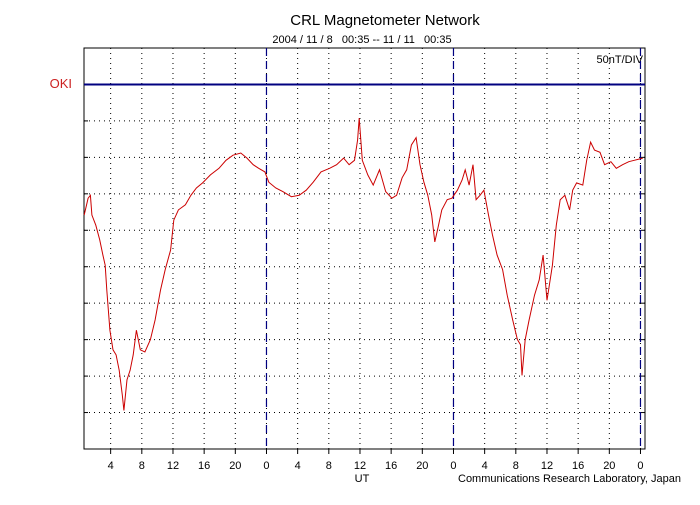 The height and width of the screenshot is (505, 700). I want to click on chart-title: CRL Magnetometer Network, so click(385, 20).